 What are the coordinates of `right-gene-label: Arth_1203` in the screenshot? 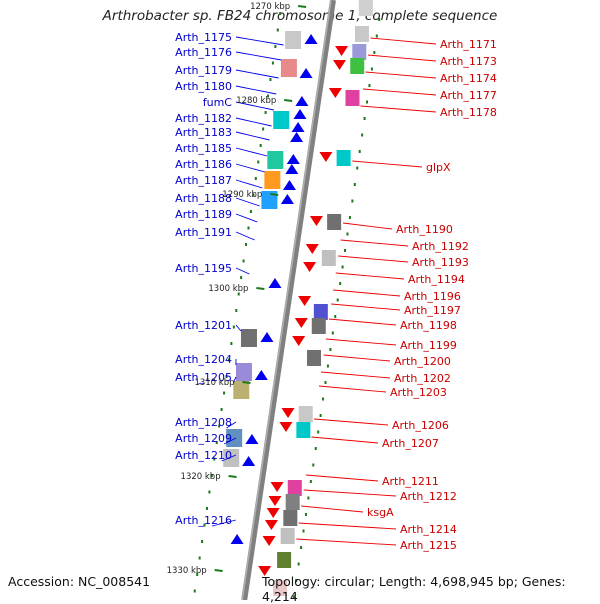 It's located at (418, 392).